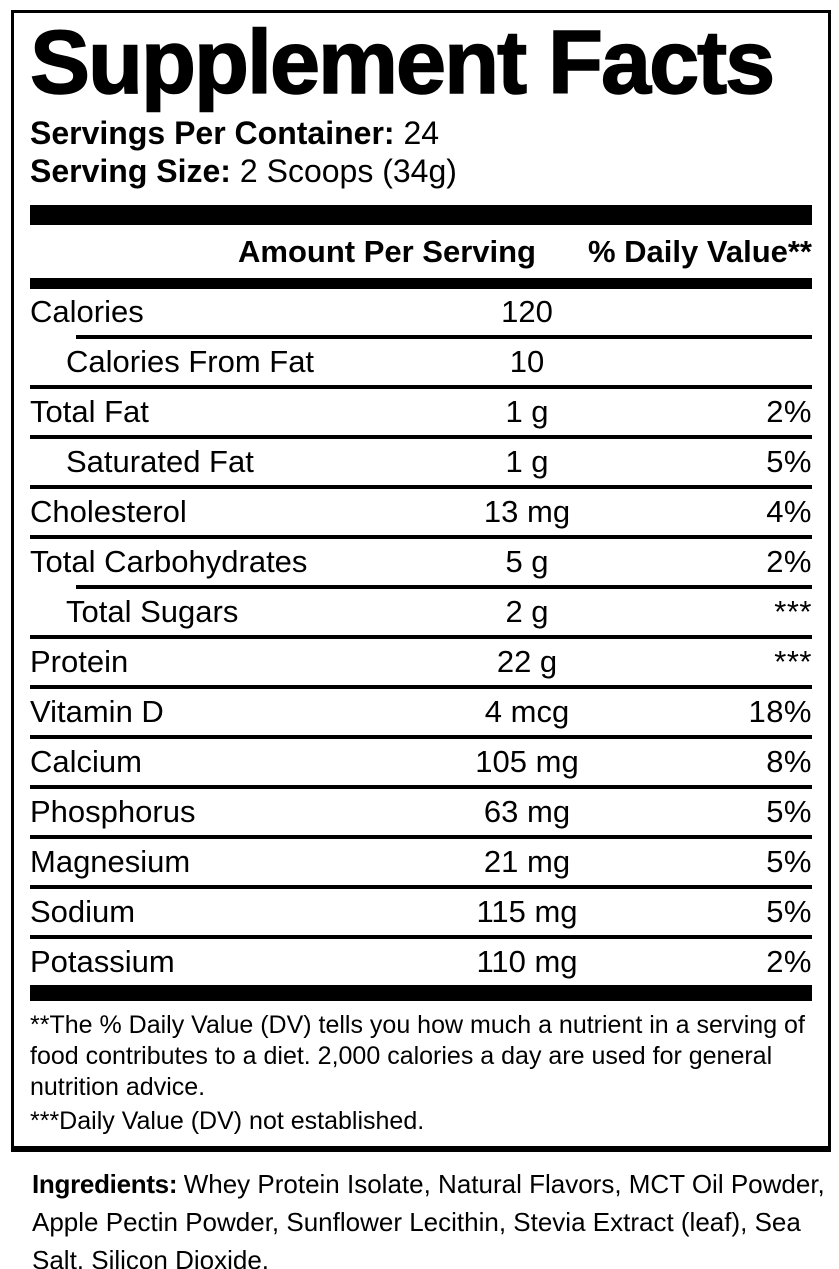 This screenshot has height=1269, width=839. I want to click on divider-thick-bottom, so click(421, 992).